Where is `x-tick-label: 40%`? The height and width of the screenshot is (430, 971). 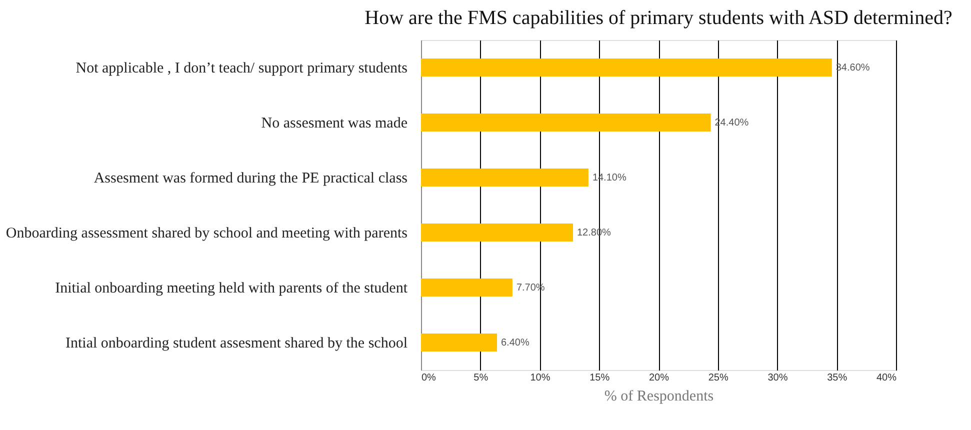
x-tick-label: 40% is located at coordinates (886, 378).